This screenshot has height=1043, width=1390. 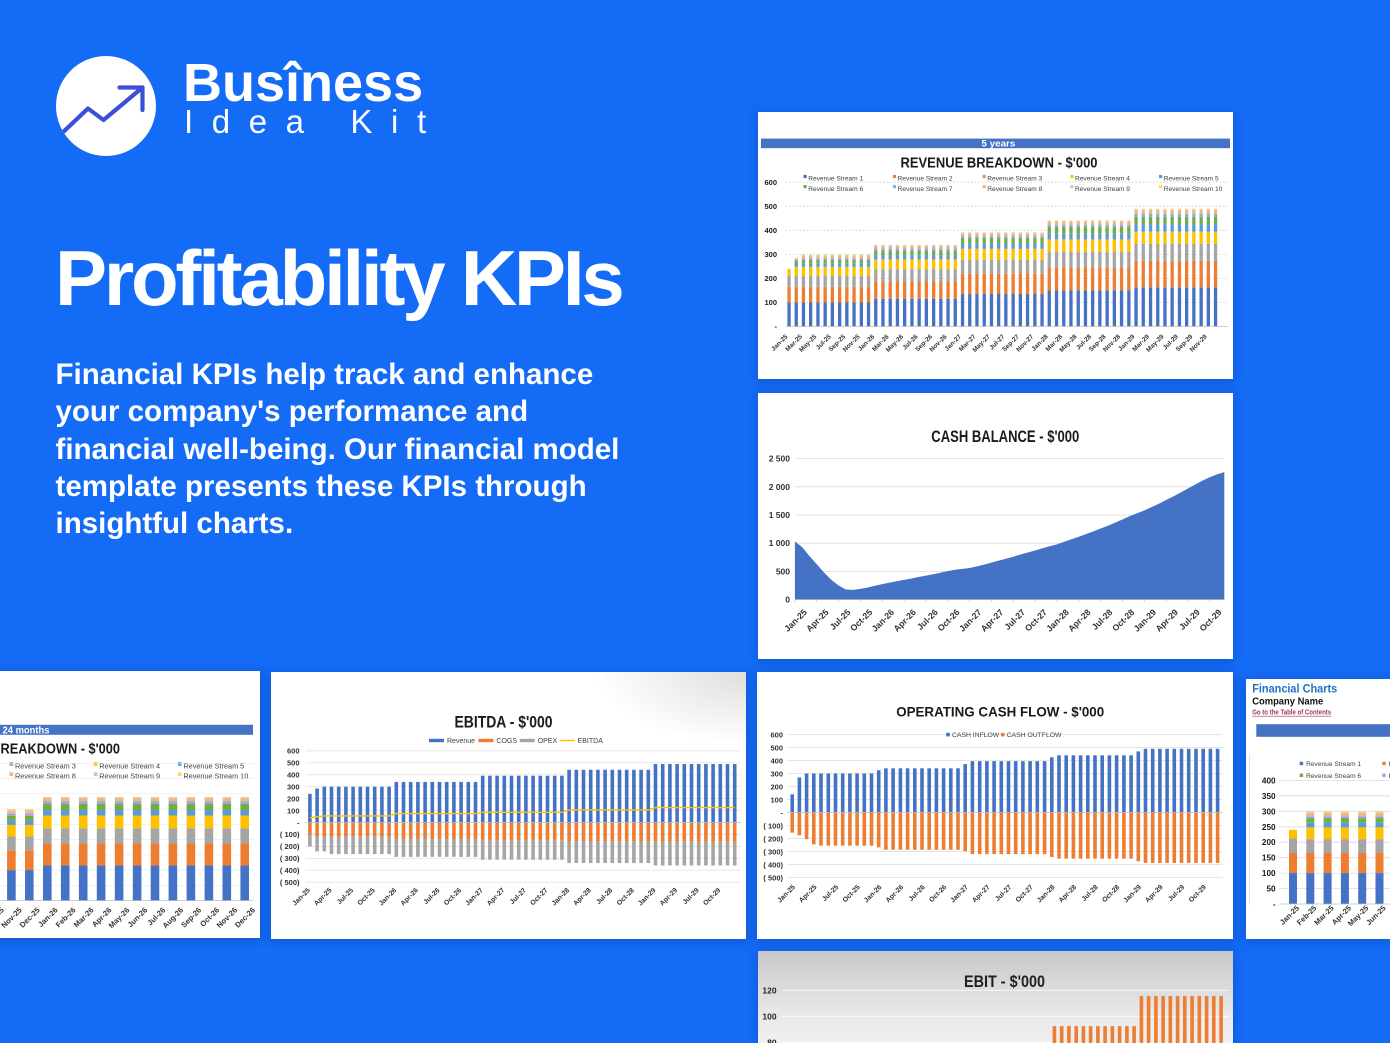 What do you see at coordinates (773, 877) in the screenshot?
I see `svg-text: ( 500)` at bounding box center [773, 877].